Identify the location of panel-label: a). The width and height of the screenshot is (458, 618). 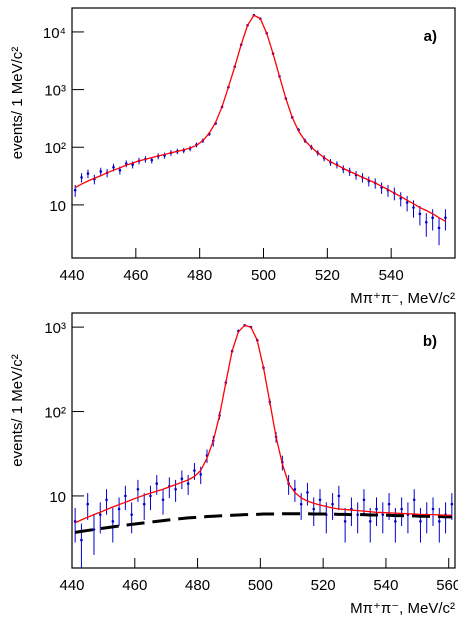
(430, 36).